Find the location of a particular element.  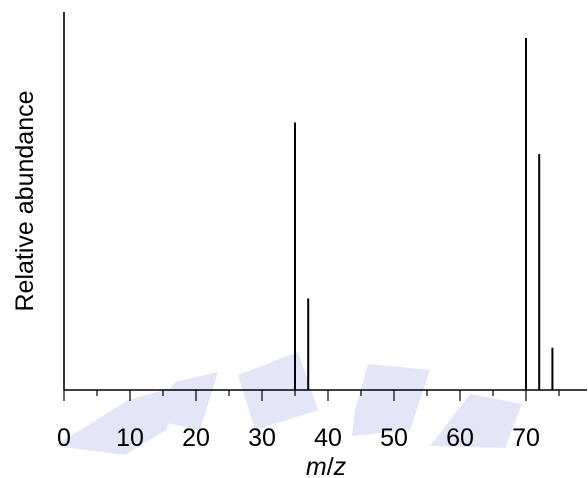

x-axis-label-m: m is located at coordinates (316, 465).